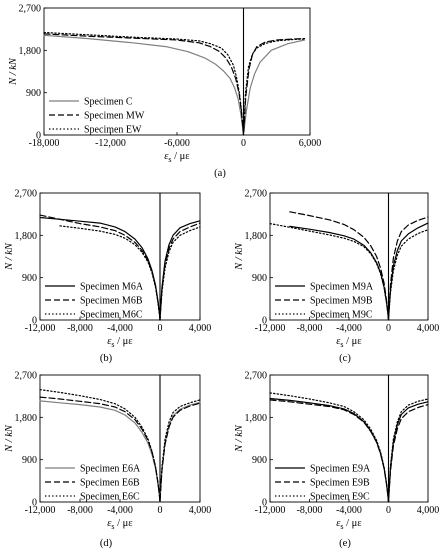 This screenshot has width=441, height=550. Describe the element at coordinates (349, 451) in the screenshot. I see `series-line-specimen-e9b` at that location.